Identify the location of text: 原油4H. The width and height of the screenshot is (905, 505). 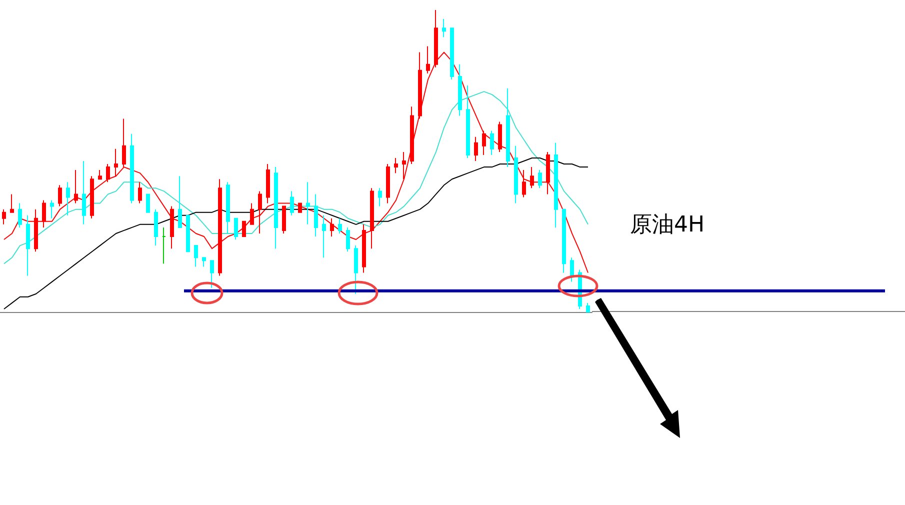
(667, 225).